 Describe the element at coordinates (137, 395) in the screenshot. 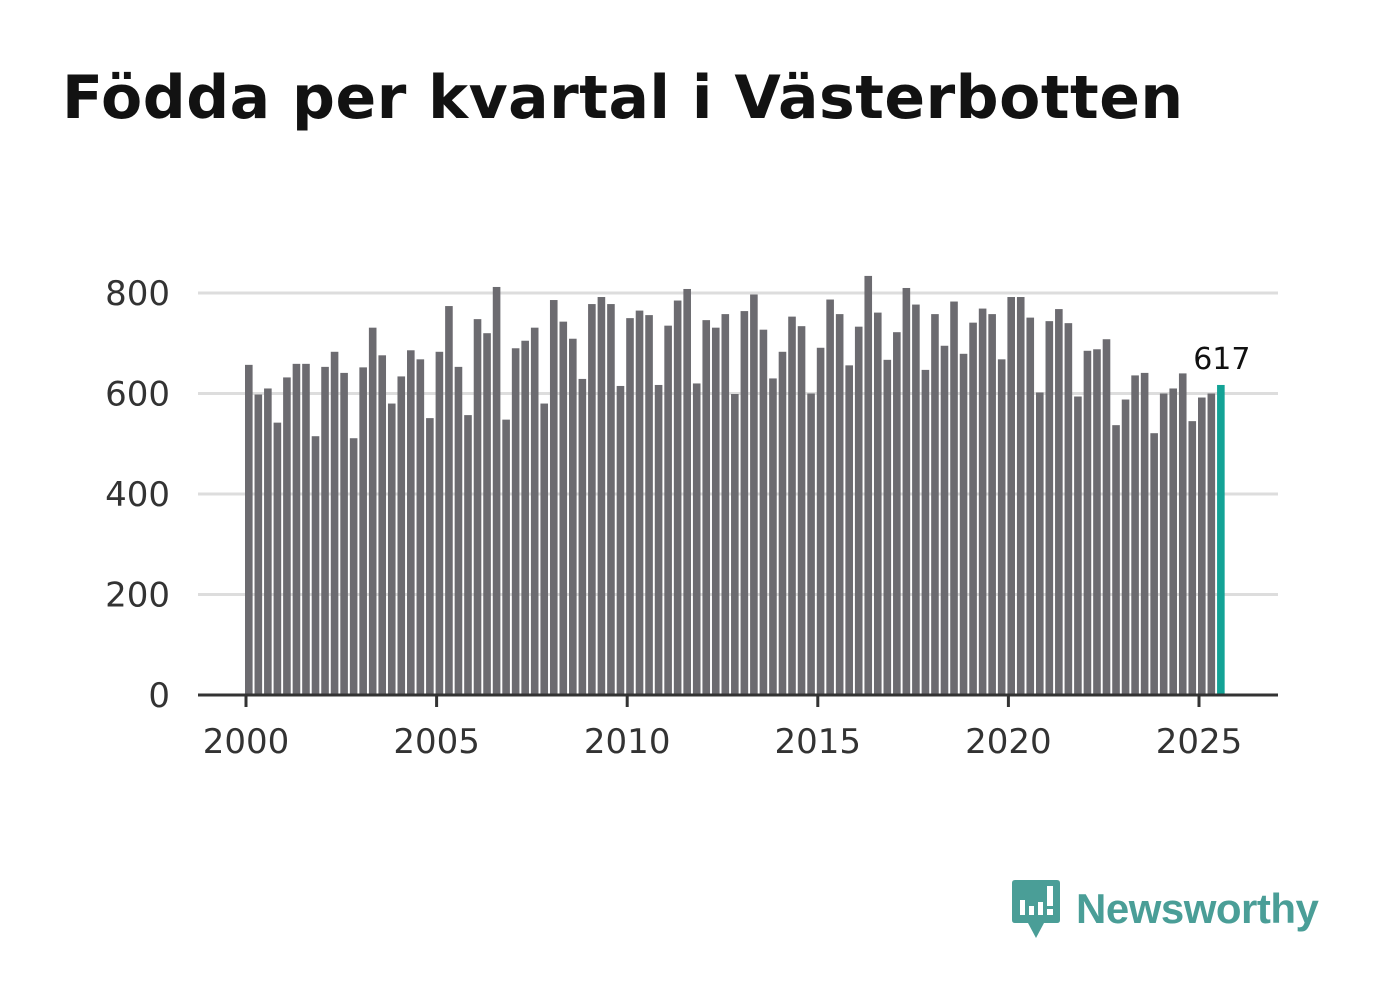

I see `y-tick-label: 600` at that location.